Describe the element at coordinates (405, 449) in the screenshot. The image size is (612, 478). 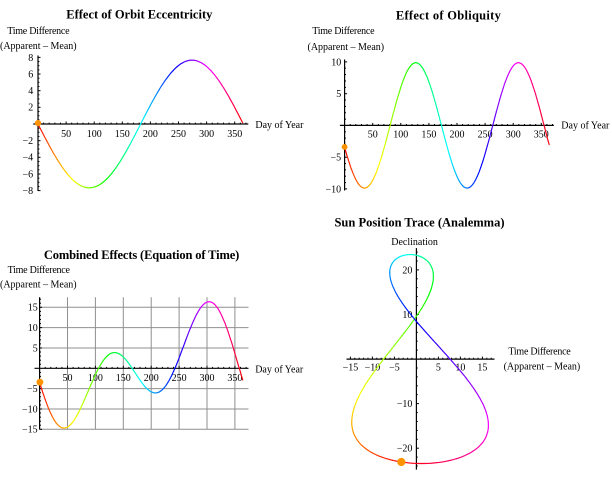
I see `svg-text: −20` at that location.